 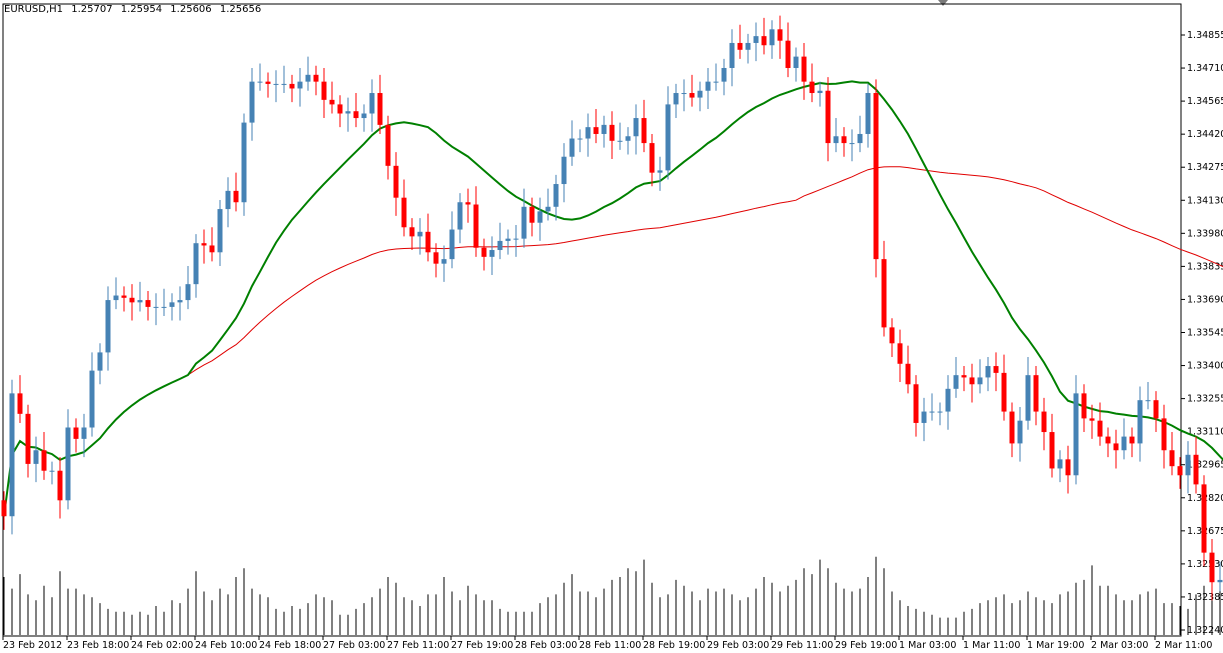 What do you see at coordinates (991, 645) in the screenshot?
I see `x-tick-label: 1 Mar 11:00` at bounding box center [991, 645].